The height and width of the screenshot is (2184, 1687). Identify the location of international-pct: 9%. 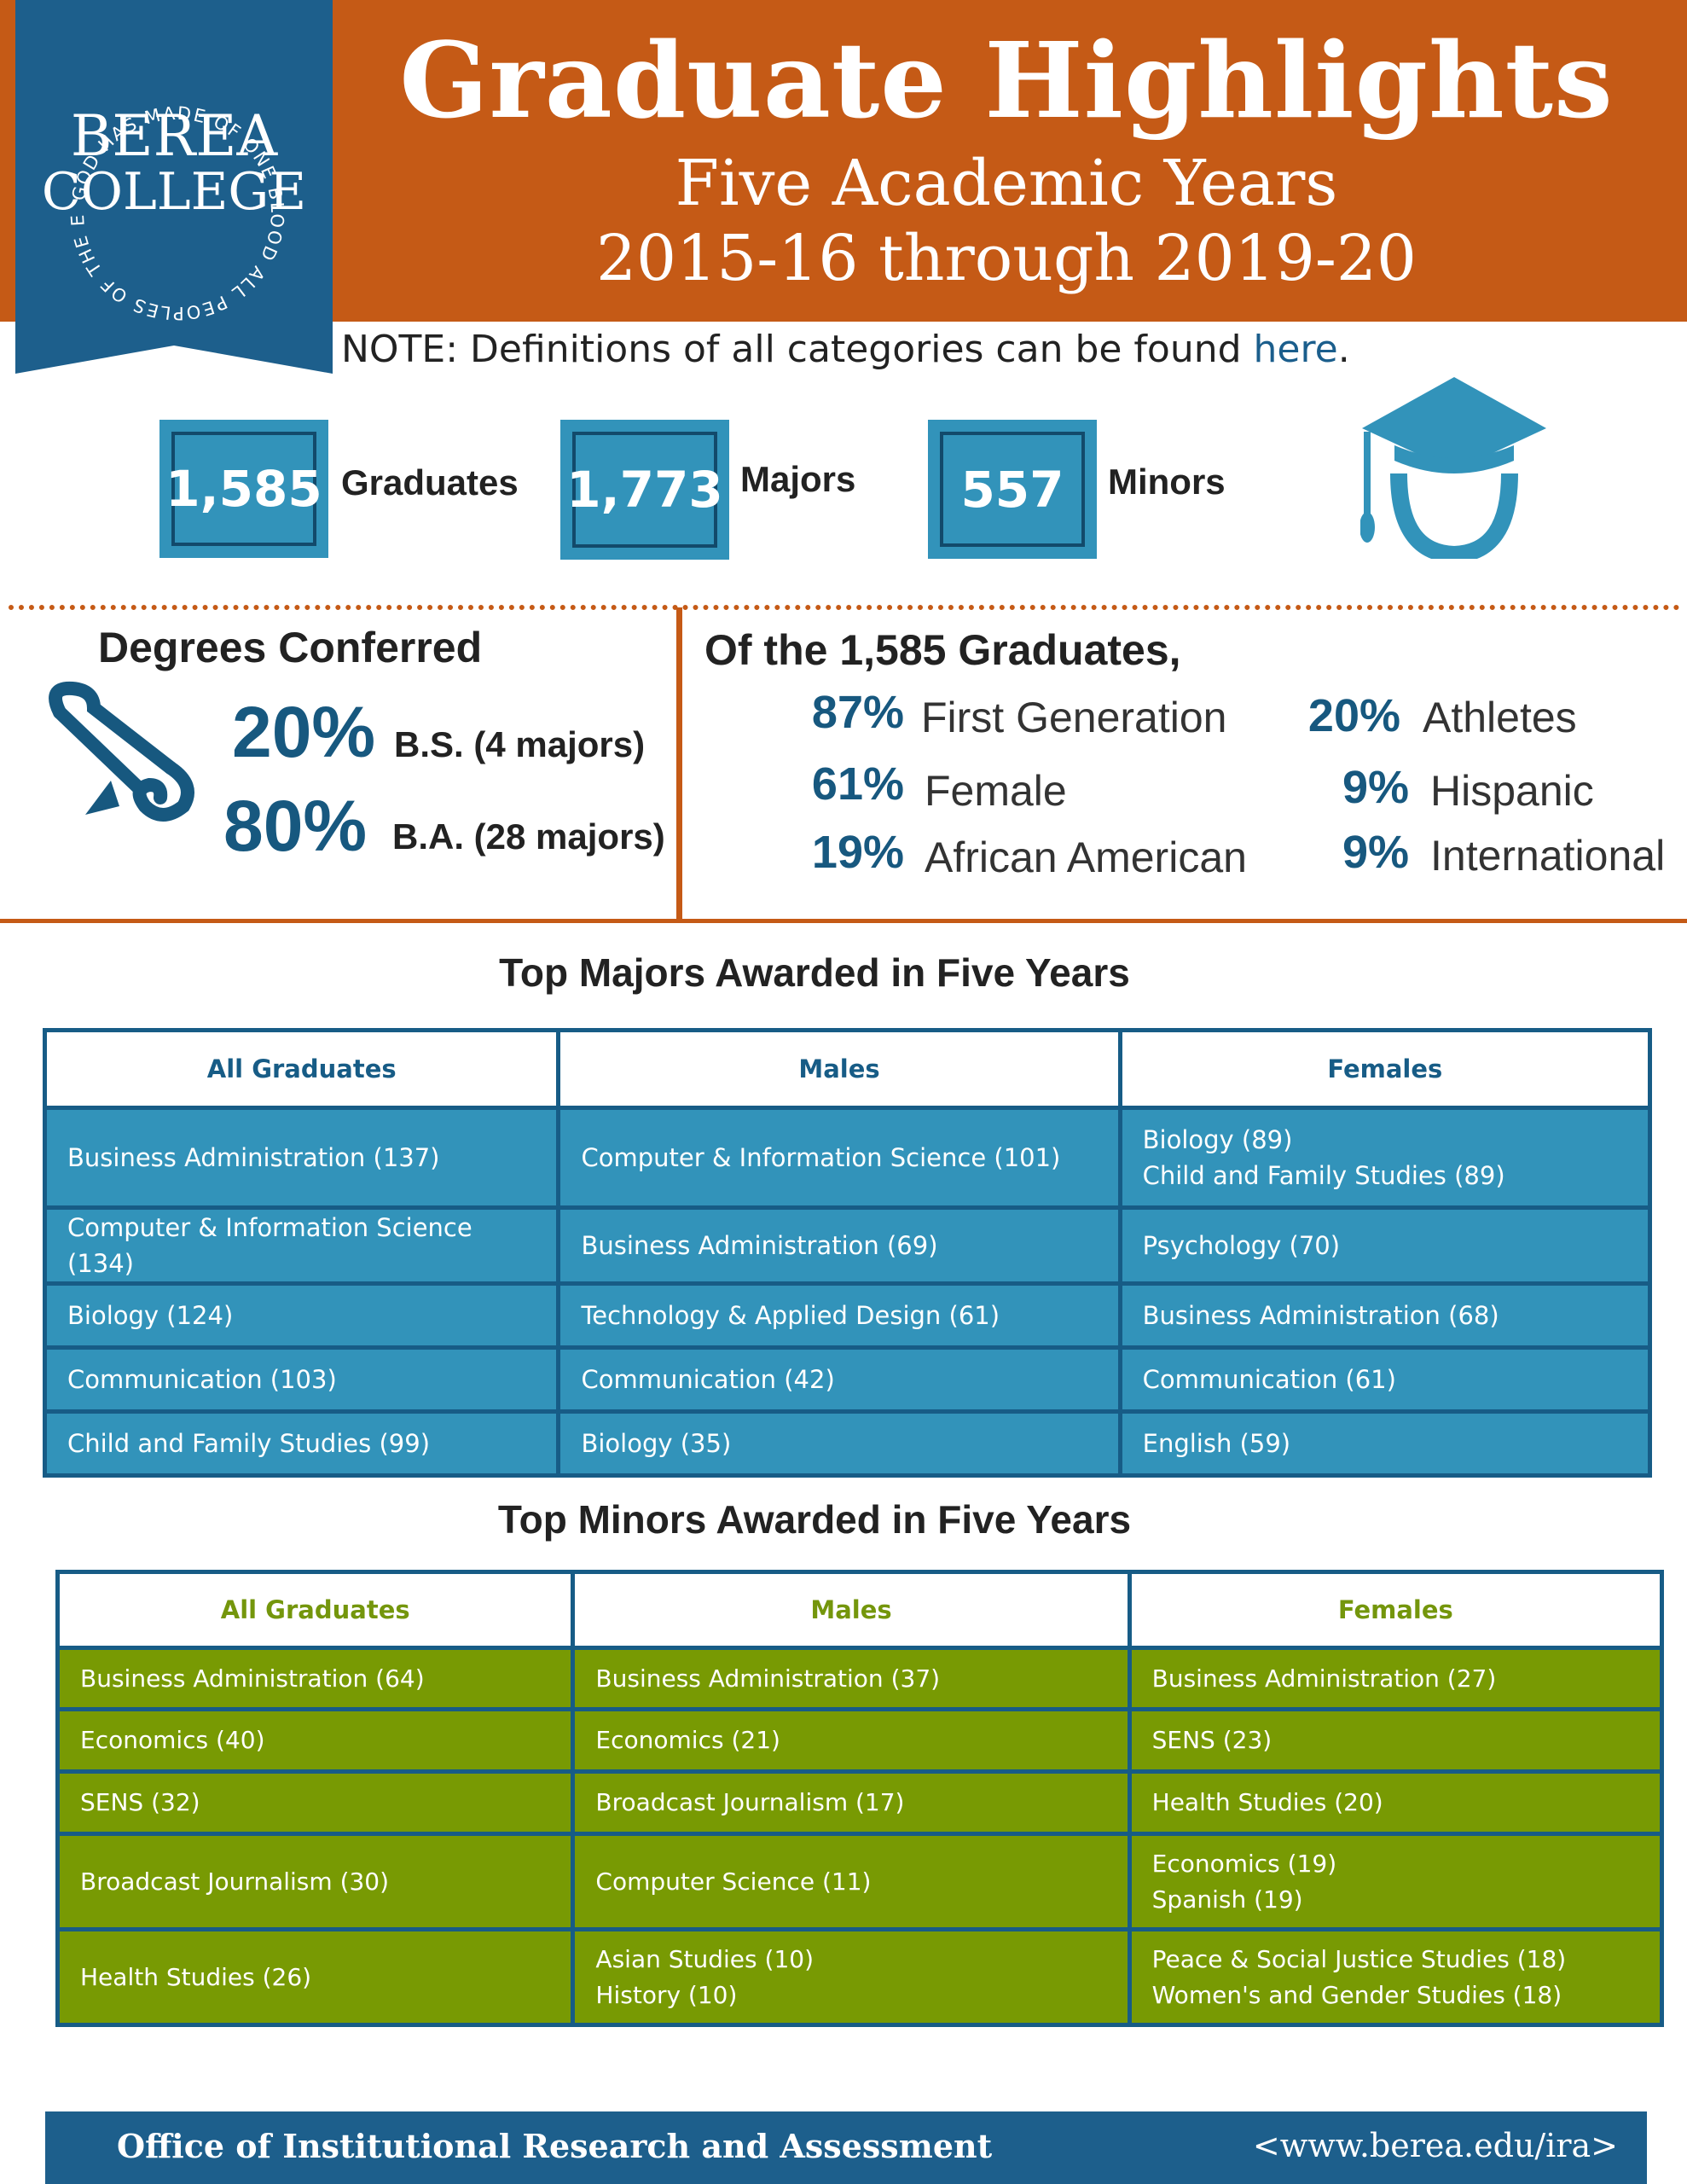
(1375, 853).